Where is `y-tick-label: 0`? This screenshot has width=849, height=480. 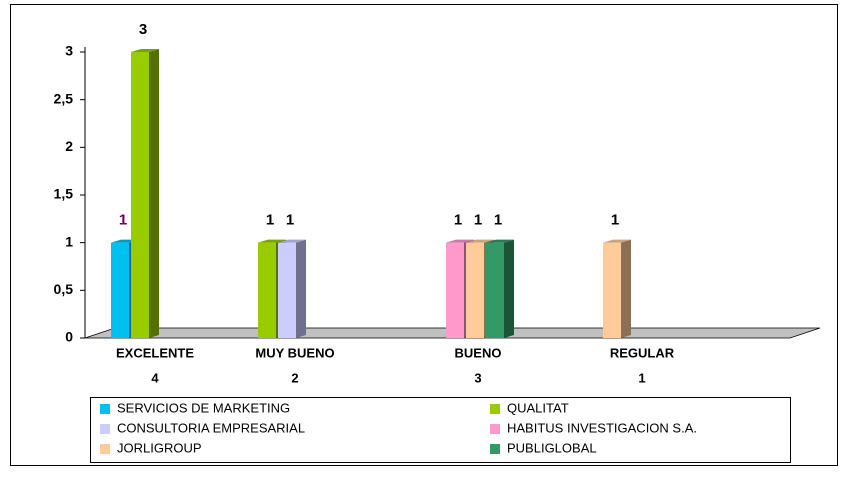 y-tick-label: 0 is located at coordinates (69, 337).